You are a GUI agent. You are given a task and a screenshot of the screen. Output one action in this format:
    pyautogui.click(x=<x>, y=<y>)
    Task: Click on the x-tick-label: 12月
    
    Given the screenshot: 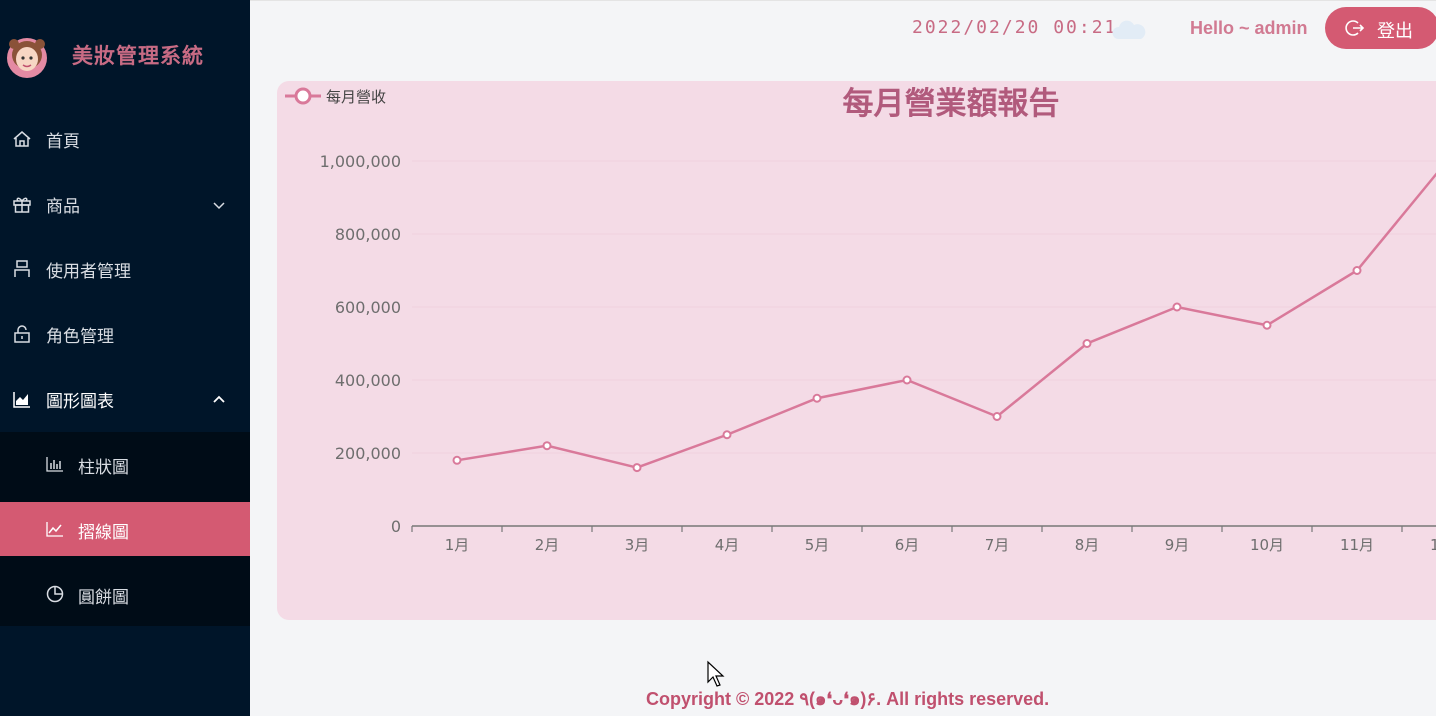 What is the action you would take?
    pyautogui.click(x=1433, y=545)
    